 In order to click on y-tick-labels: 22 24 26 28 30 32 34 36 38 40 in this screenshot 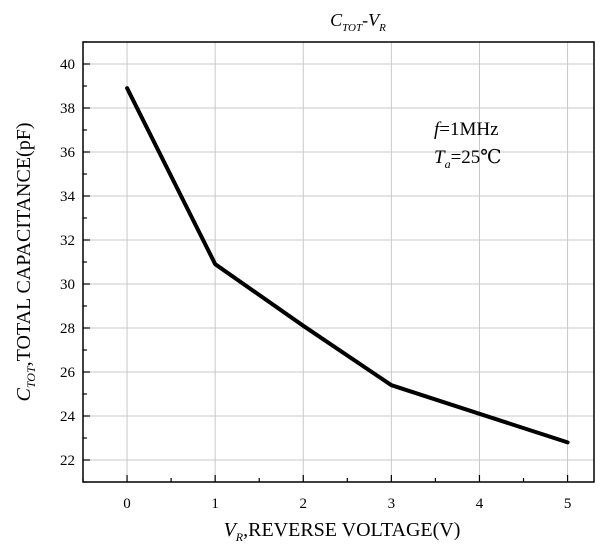, I will do `click(68, 263)`.